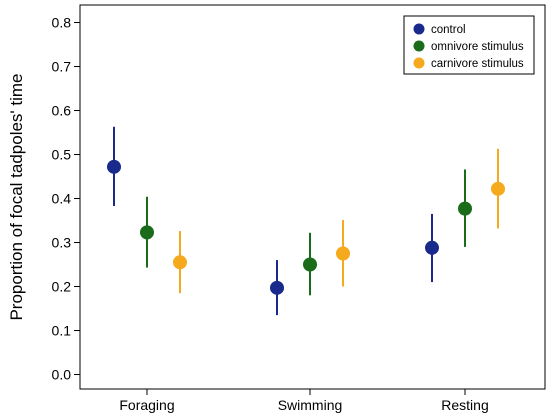 This screenshot has width=550, height=418. What do you see at coordinates (62, 155) in the screenshot?
I see `y-tick-label: 0.5` at bounding box center [62, 155].